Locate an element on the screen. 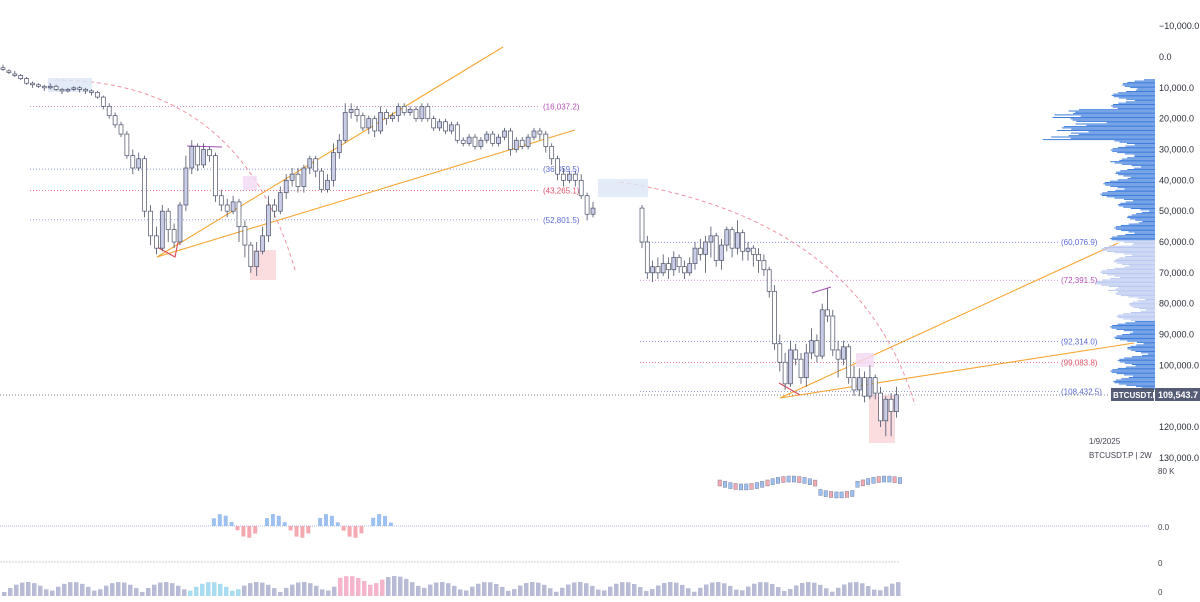 The height and width of the screenshot is (602, 1200). last-price-badge: 109,543.7 is located at coordinates (1177, 394).